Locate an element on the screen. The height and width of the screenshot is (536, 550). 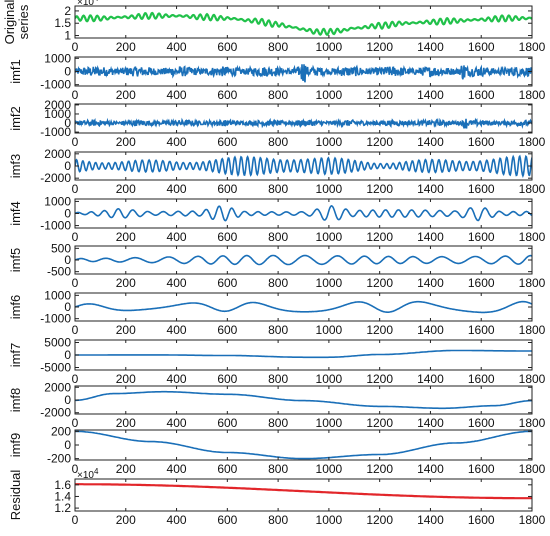
panel-imf6-ytick-label: 0 is located at coordinates (67, 307).